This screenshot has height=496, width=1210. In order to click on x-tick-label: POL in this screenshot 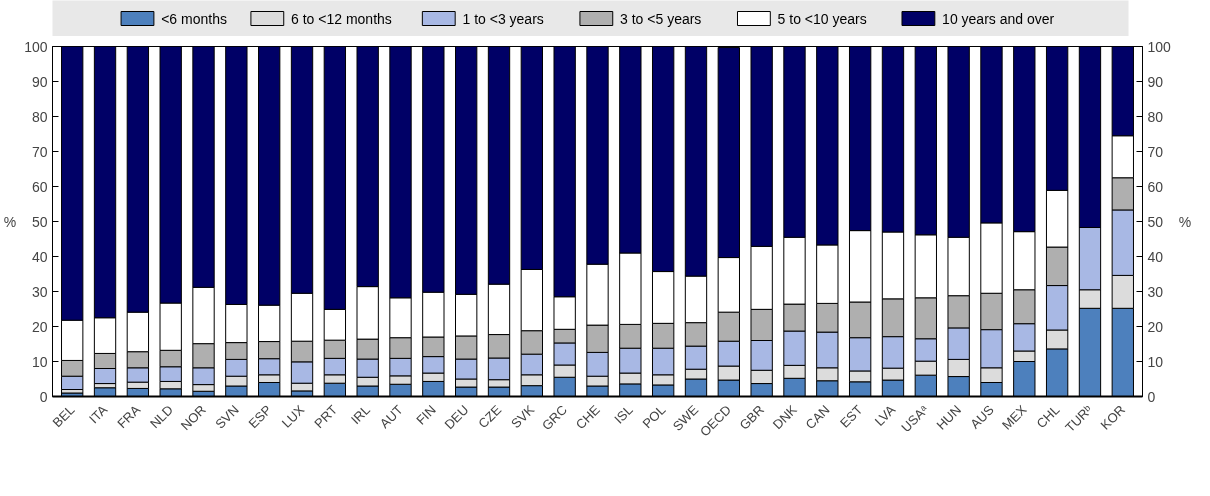, I will do `click(654, 417)`.